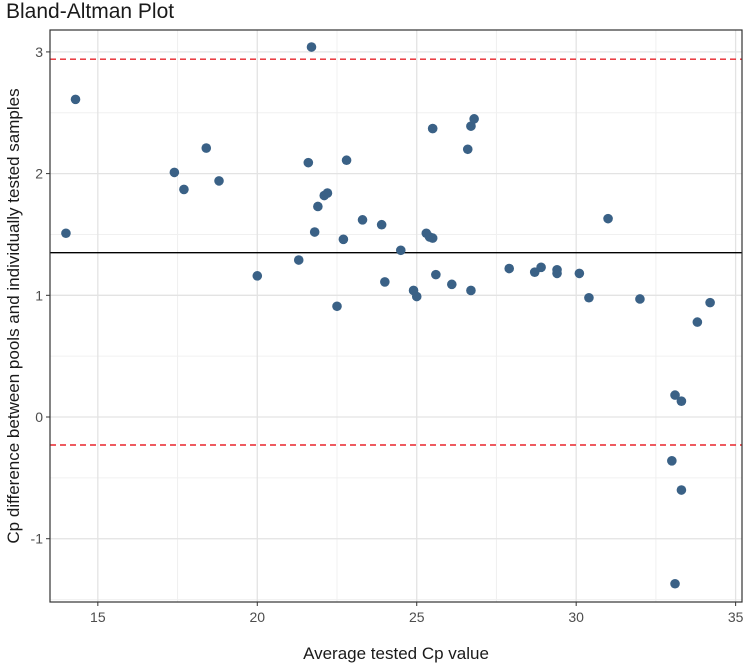  Describe the element at coordinates (39, 417) in the screenshot. I see `y-tick-label: 0` at that location.